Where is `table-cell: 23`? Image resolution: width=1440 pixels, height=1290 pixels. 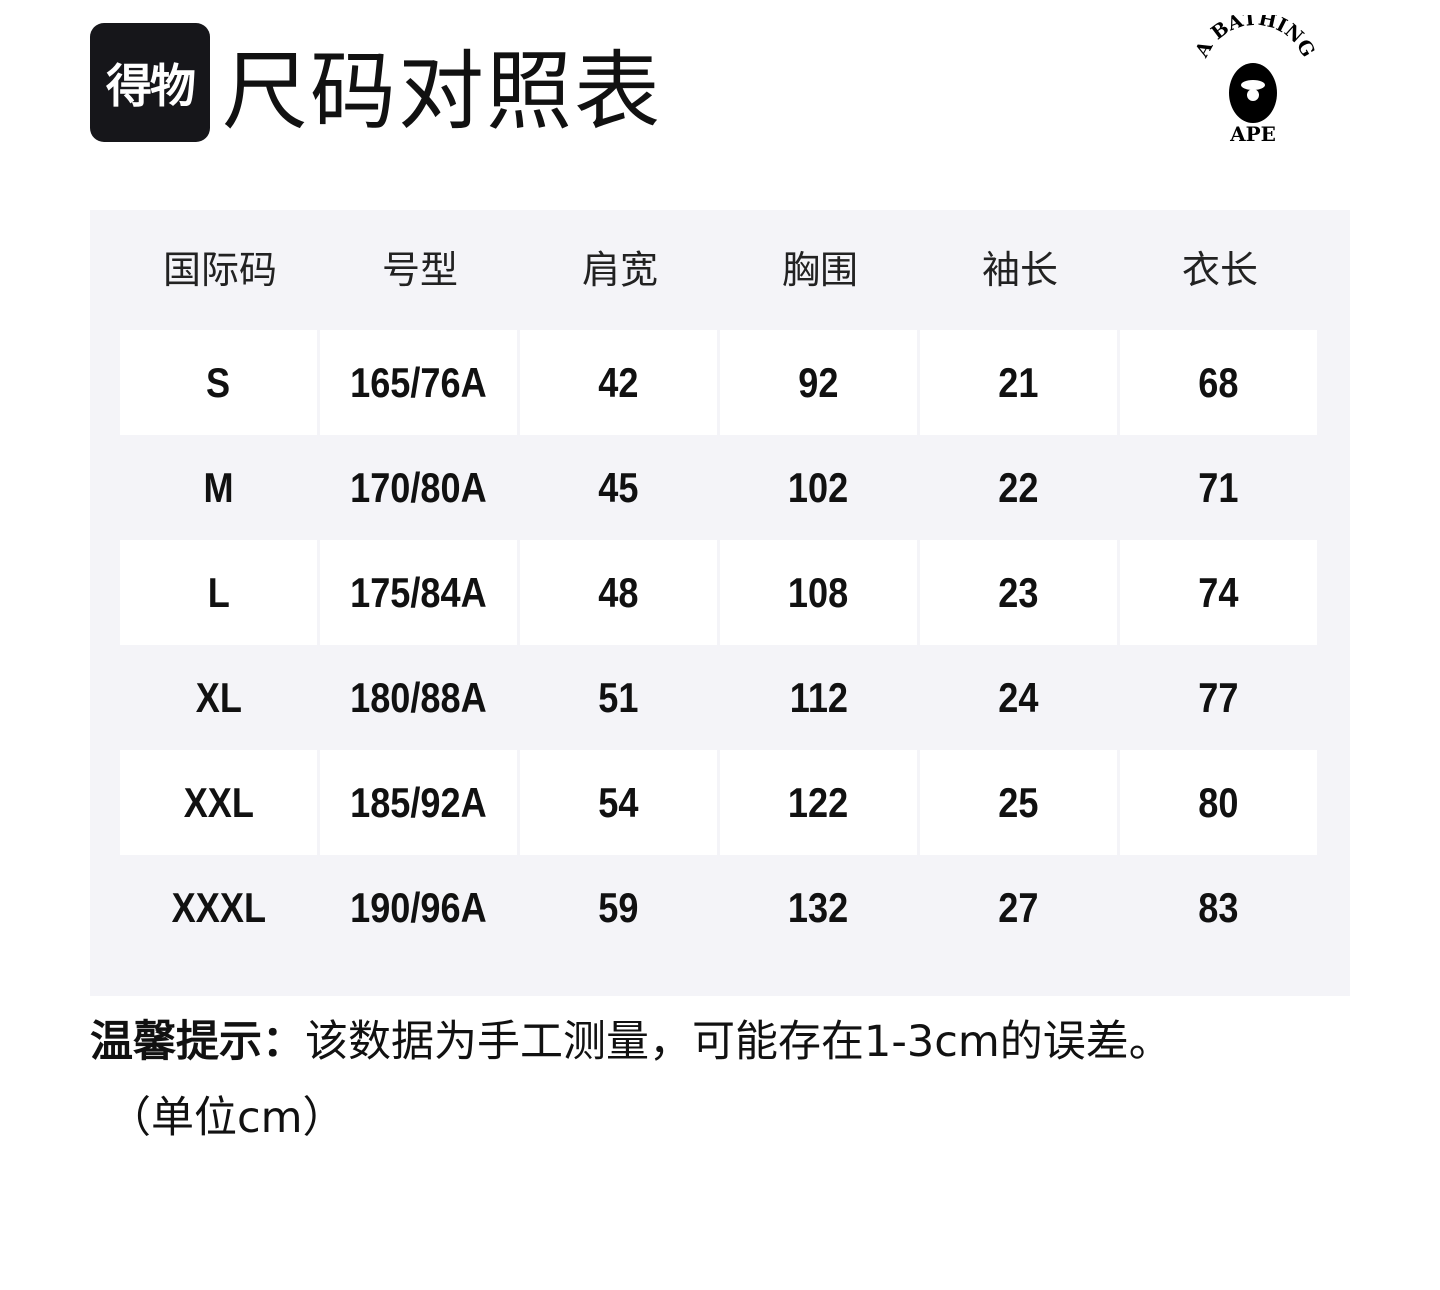
table-cell: 23 is located at coordinates (1018, 592).